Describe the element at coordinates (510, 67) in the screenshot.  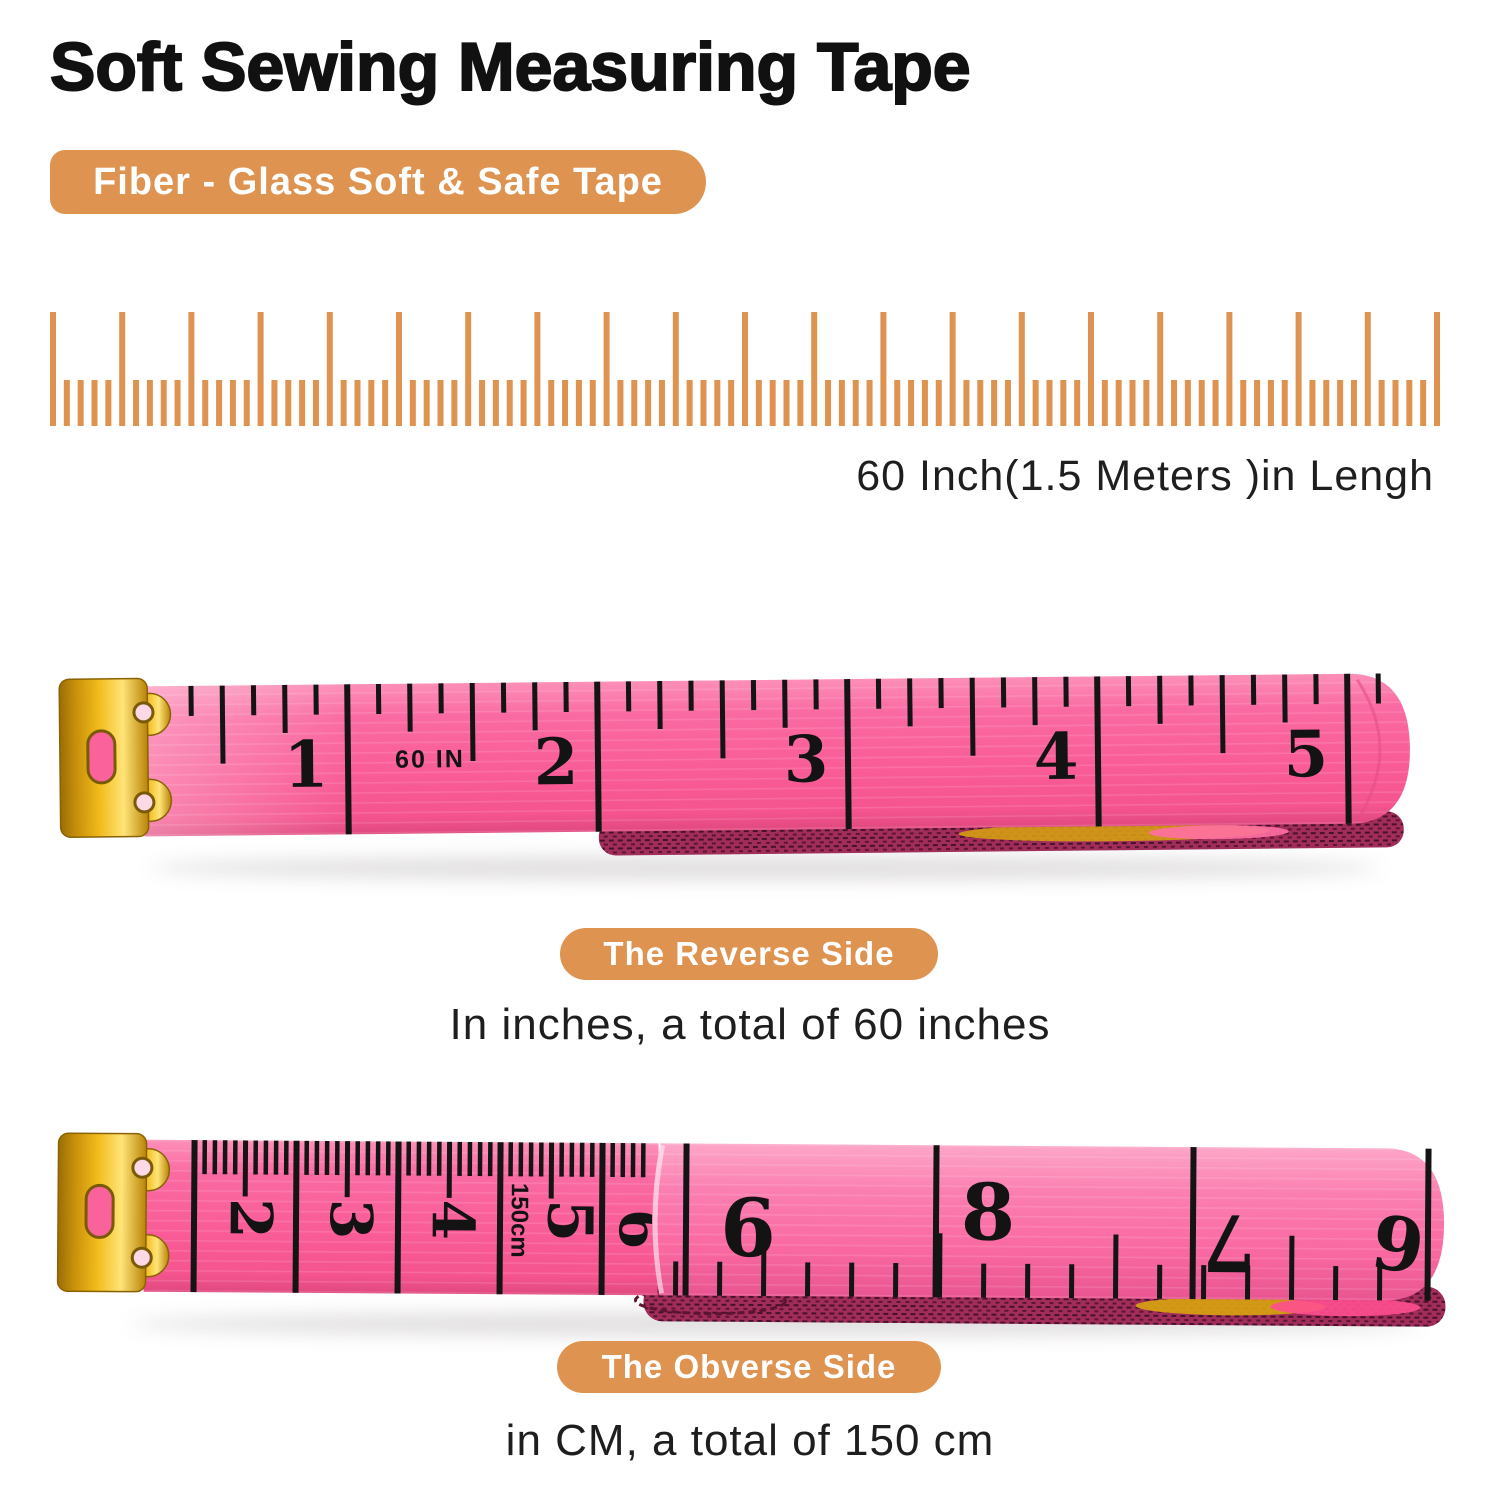
I see `page-title: Soft Sewing Measuring Tape` at that location.